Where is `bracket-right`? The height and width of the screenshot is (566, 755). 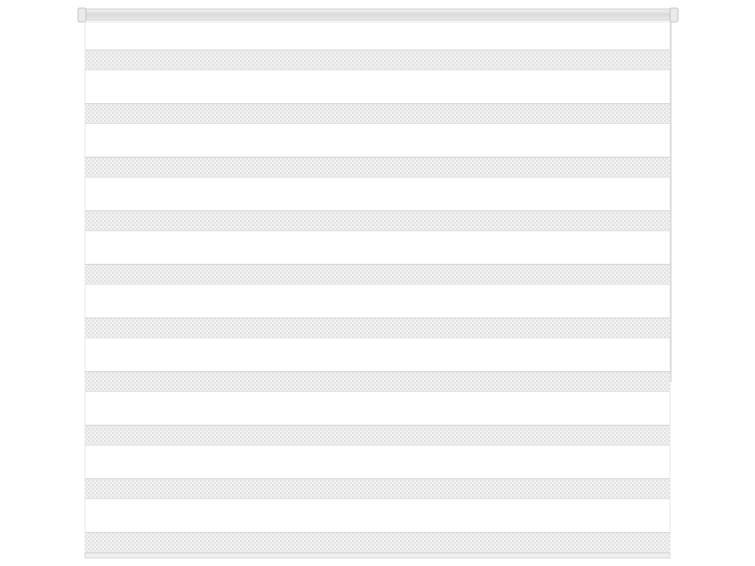 bracket-right is located at coordinates (674, 15).